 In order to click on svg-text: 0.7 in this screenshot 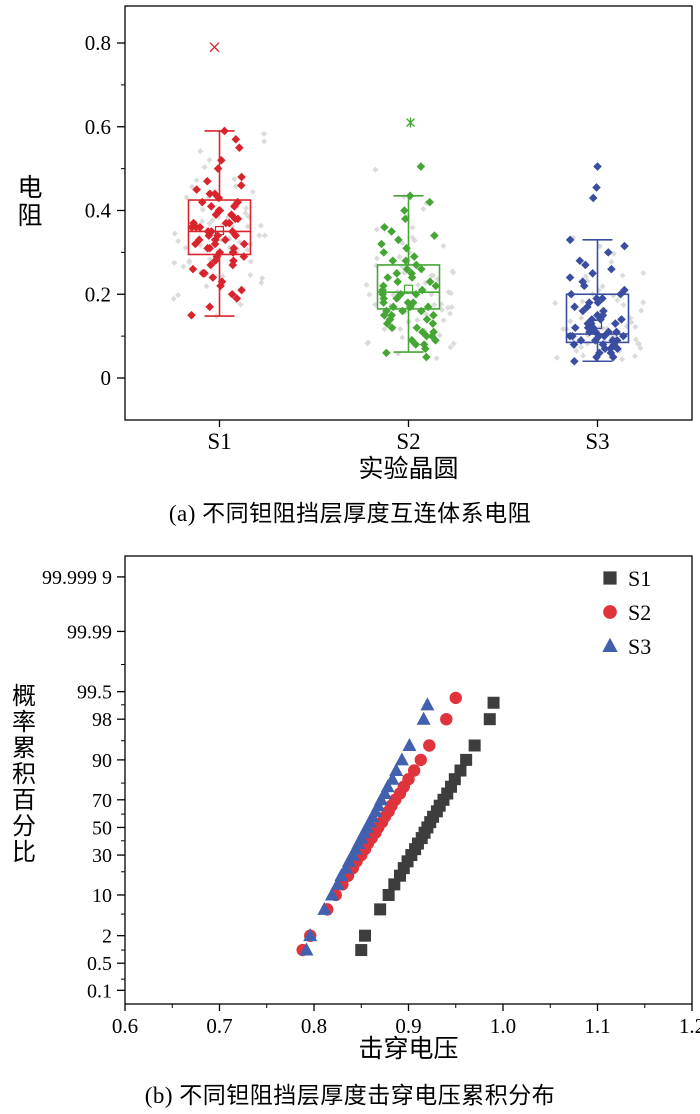, I will do `click(219, 1026)`.